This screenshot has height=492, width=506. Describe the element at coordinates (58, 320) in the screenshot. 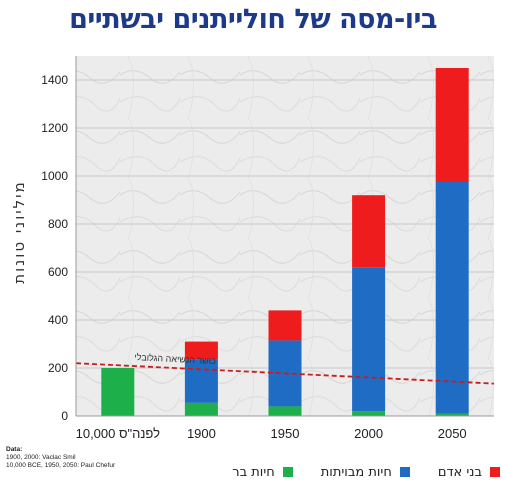

I see `y-tick-label: 400` at that location.